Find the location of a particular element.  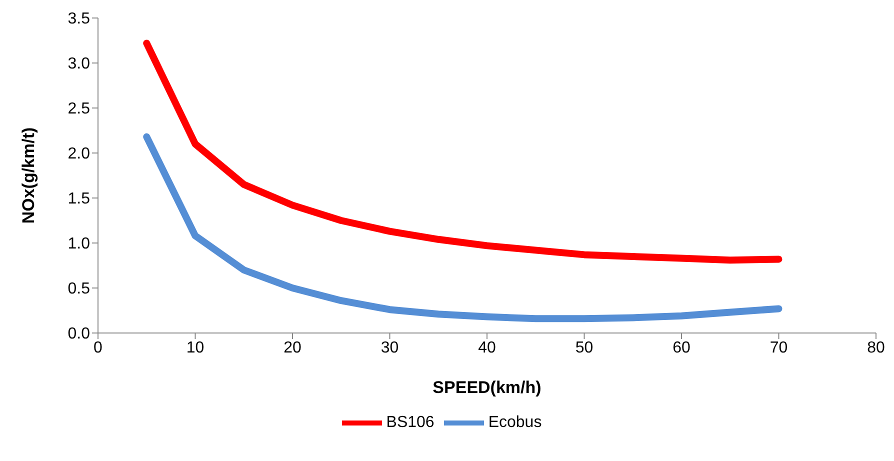

x-tick-label: 50 is located at coordinates (584, 347).